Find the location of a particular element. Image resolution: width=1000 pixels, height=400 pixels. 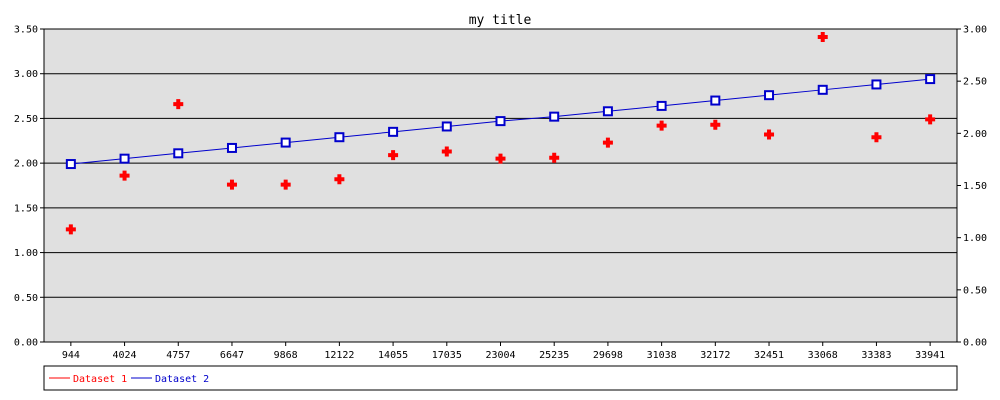

legend-label-dataset-1: Dataset 1 is located at coordinates (100, 379).